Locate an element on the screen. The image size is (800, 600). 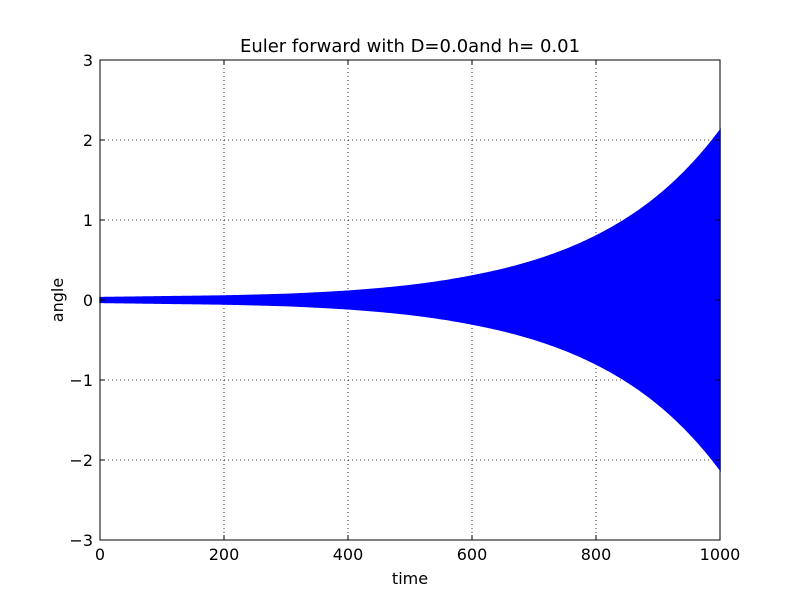
y-tick-label: 1 is located at coordinates (88, 220).